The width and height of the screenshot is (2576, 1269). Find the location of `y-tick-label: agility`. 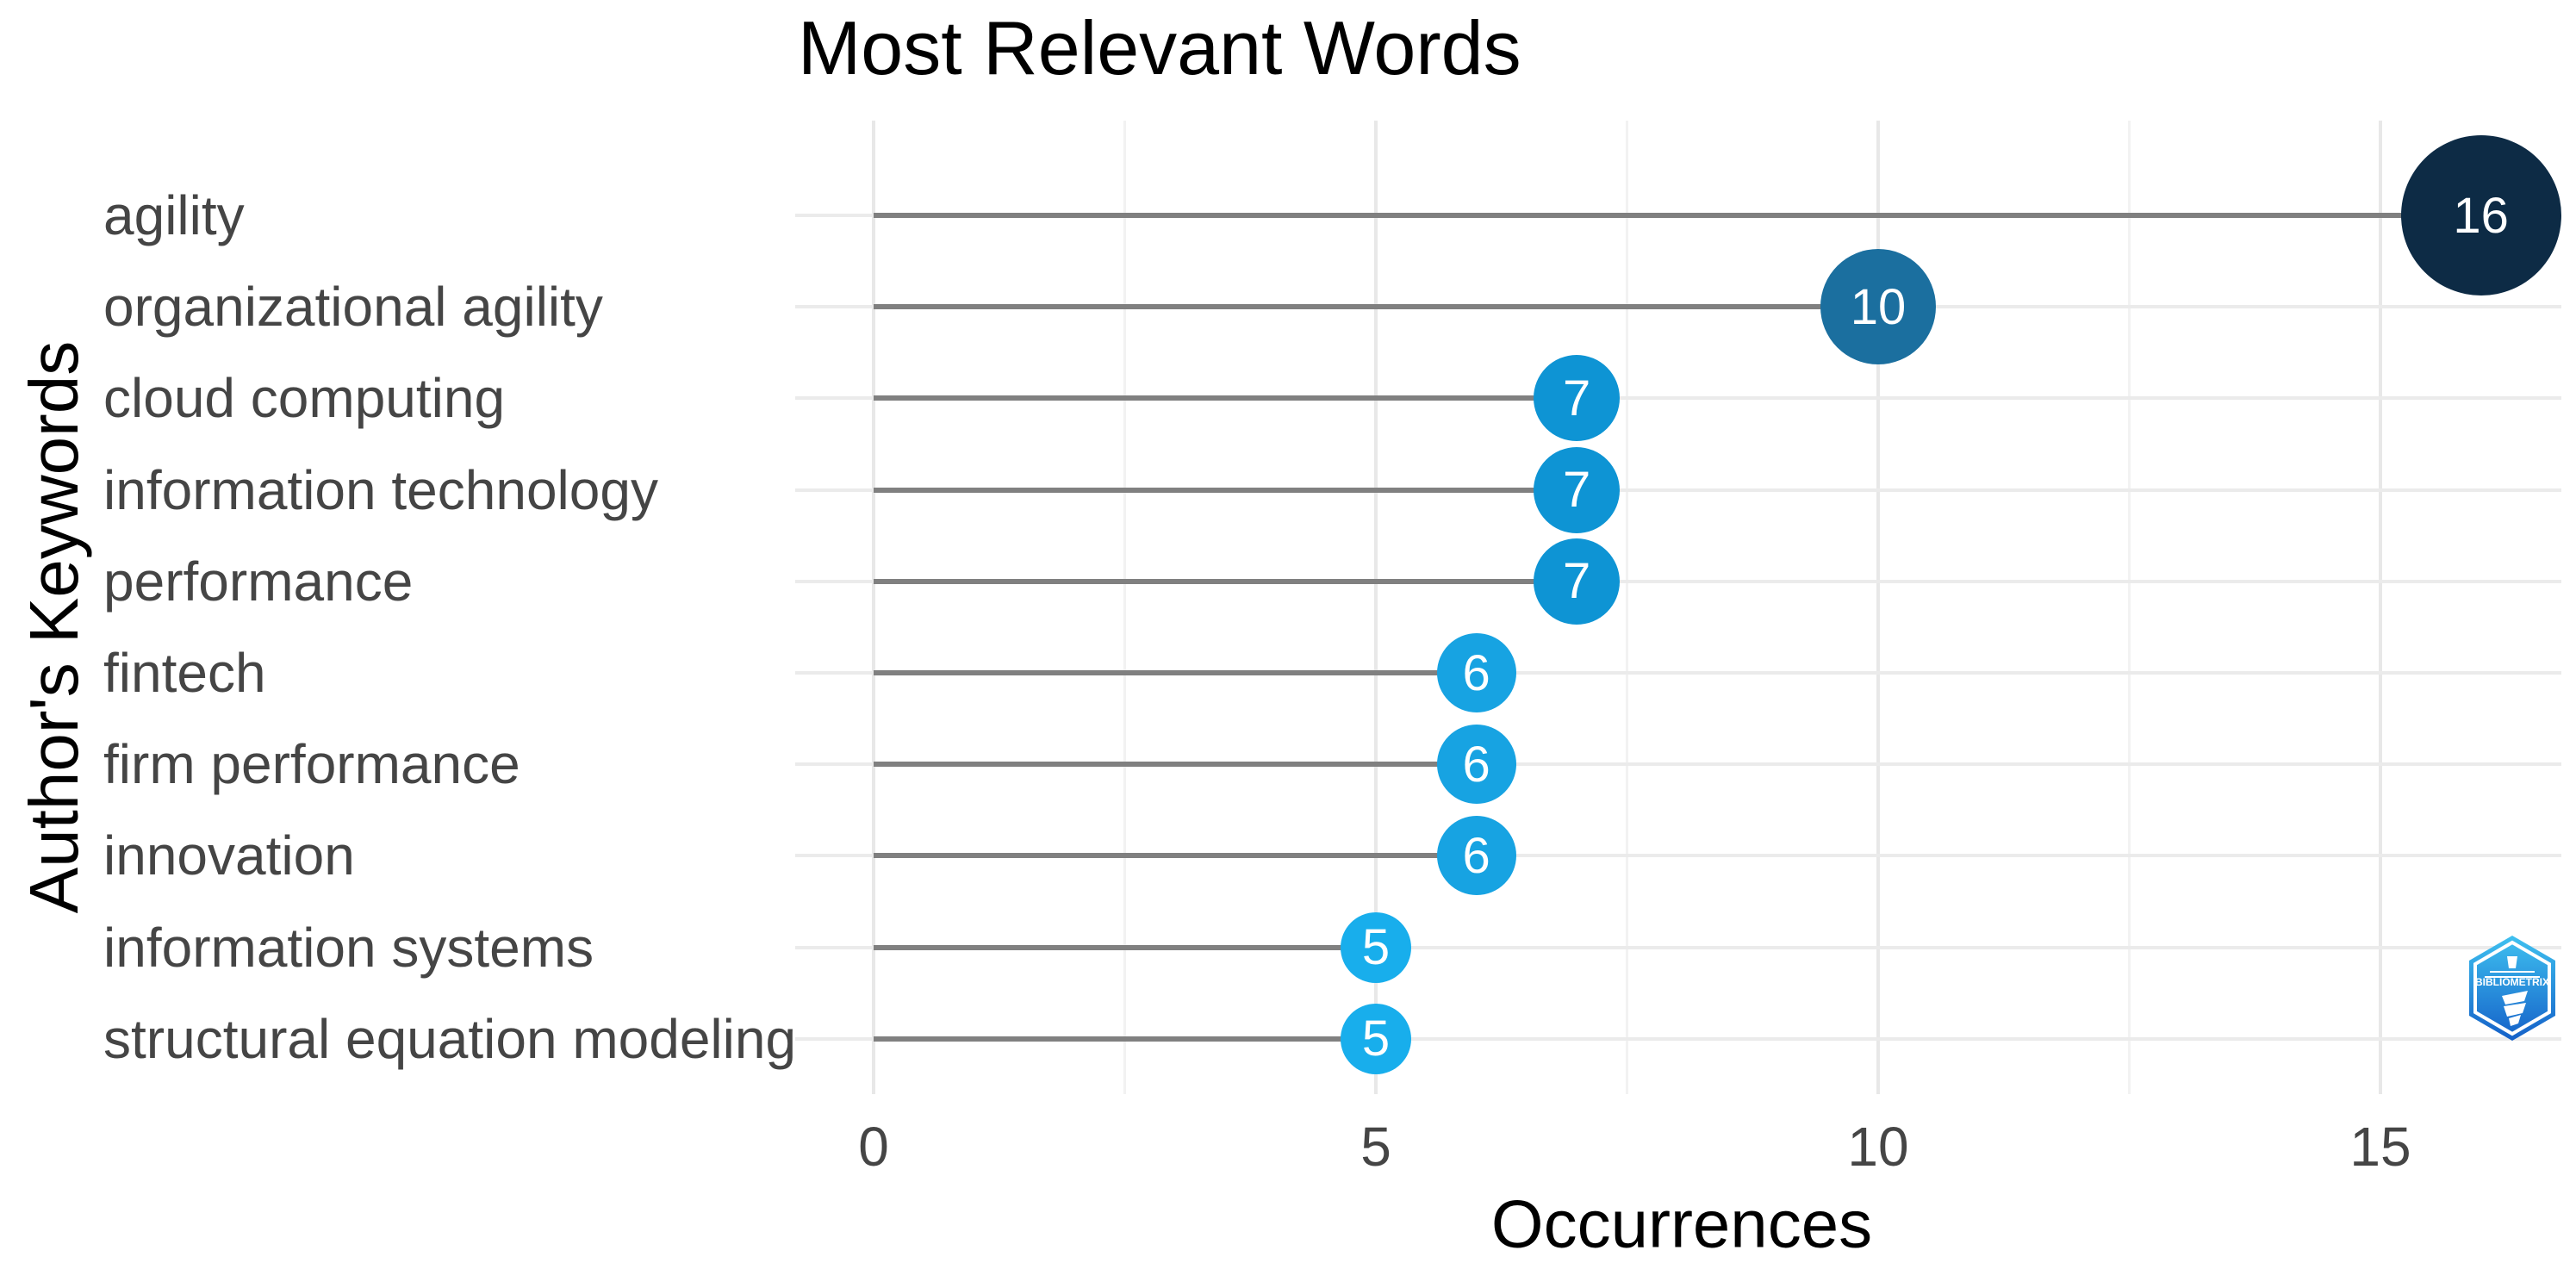

y-tick-label: agility is located at coordinates (174, 215).